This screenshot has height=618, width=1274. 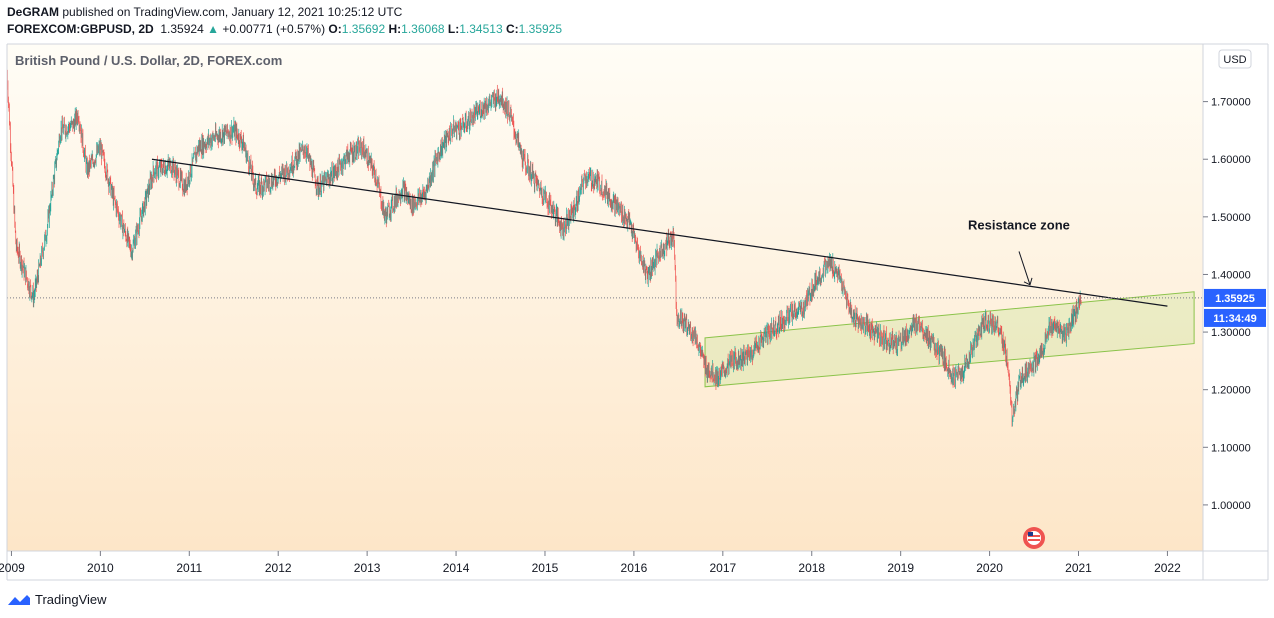 What do you see at coordinates (722, 568) in the screenshot?
I see `x-tick-label: 2017` at bounding box center [722, 568].